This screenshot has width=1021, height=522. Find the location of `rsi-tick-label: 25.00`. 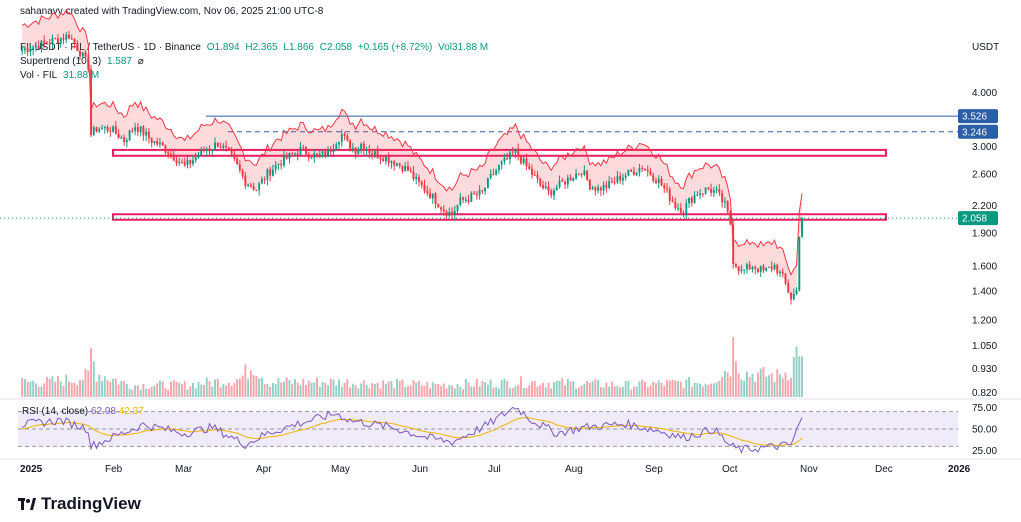

rsi-tick-label: 25.00 is located at coordinates (984, 451).